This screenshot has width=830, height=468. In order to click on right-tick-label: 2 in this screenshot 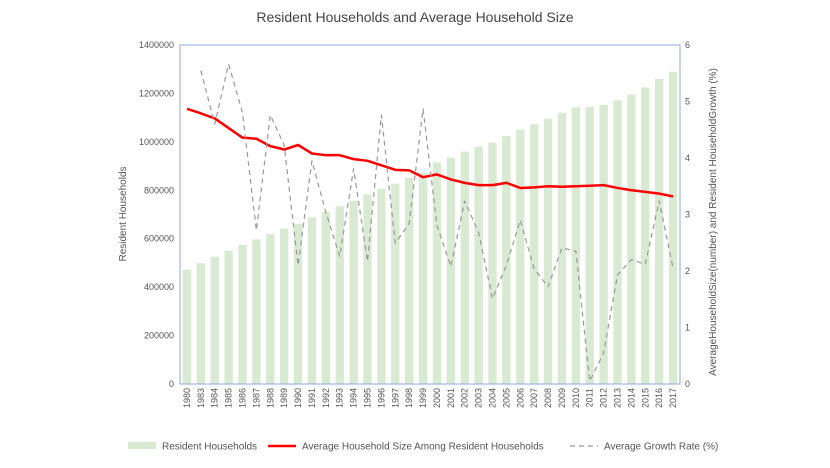, I will do `click(687, 271)`.